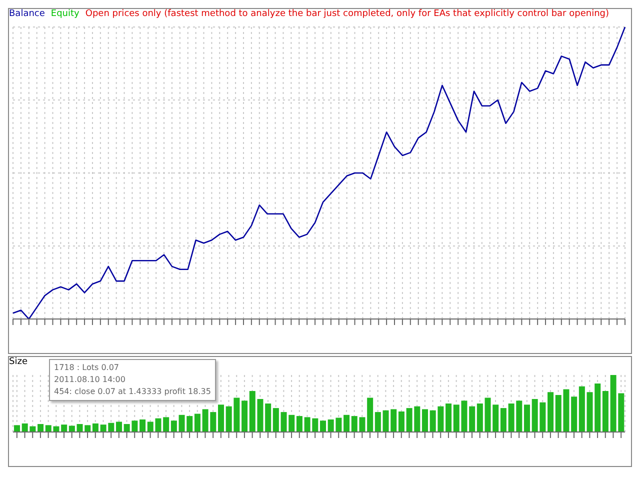  What do you see at coordinates (65, 15) in the screenshot?
I see `legend-label: Equity` at bounding box center [65, 15].